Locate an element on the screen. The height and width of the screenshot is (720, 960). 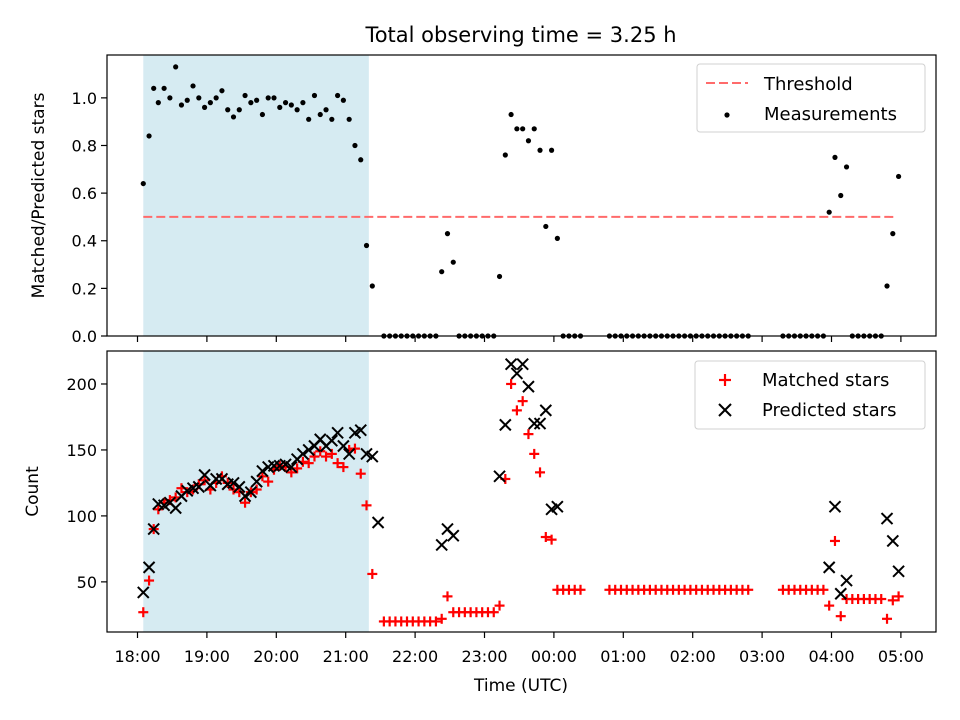
top-y-tick-label: 0.2 is located at coordinates (84, 288).